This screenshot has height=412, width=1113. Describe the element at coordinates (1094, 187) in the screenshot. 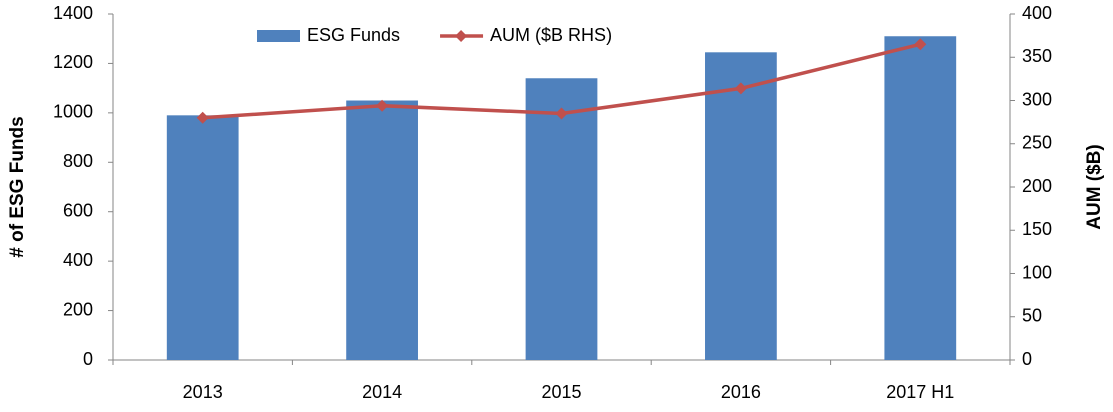

I see `y2-axis-title: AUM ($B)` at that location.